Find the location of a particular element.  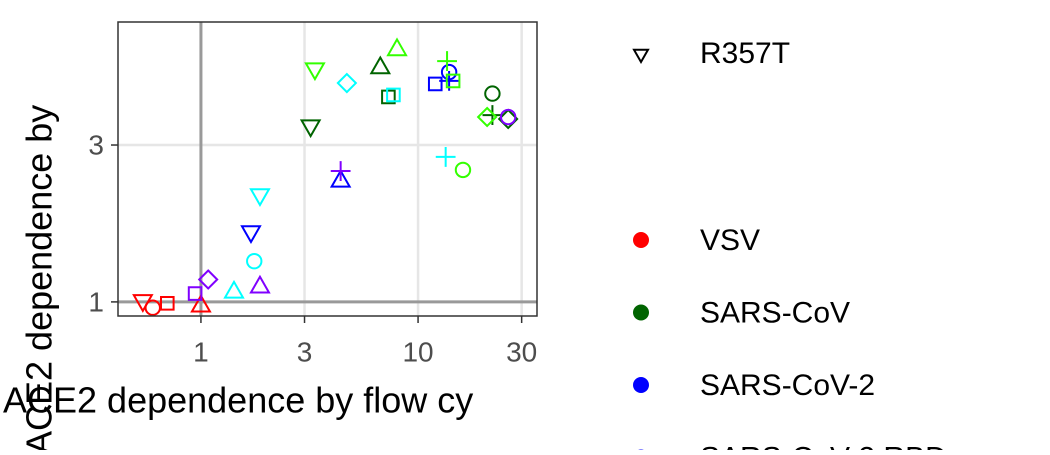

x-tick-label: 30 is located at coordinates (521, 351).